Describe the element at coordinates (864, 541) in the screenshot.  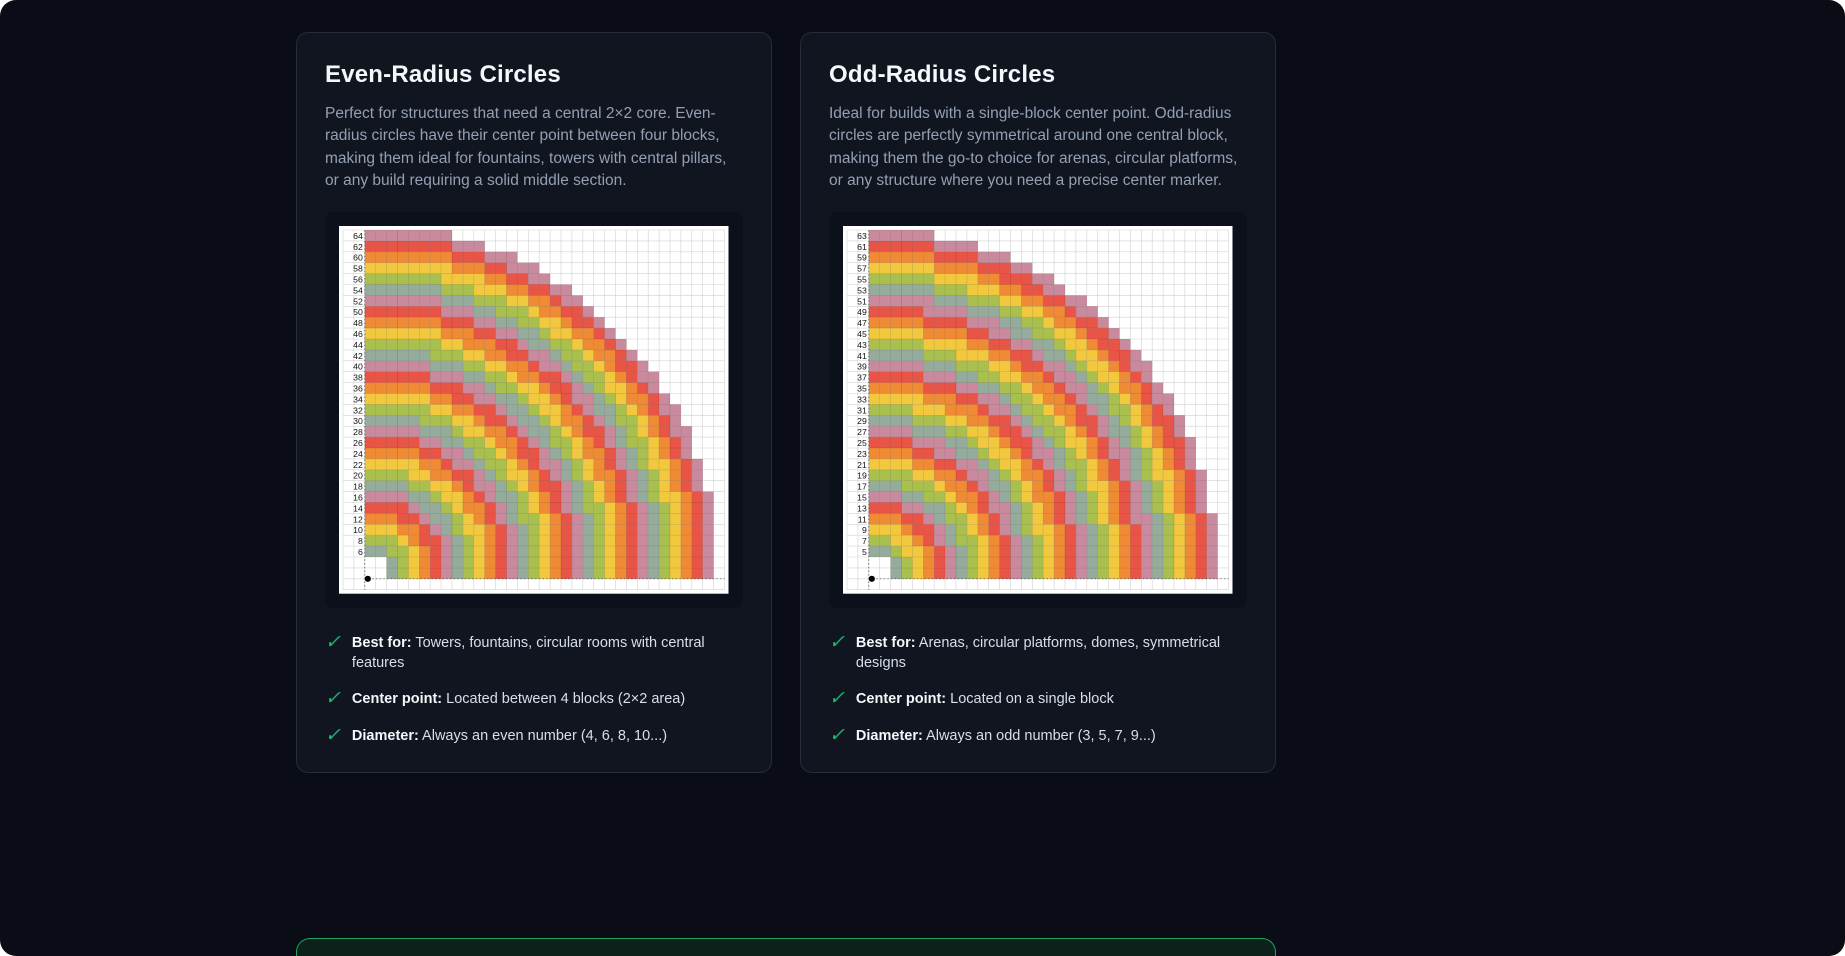
I see `svg-text: 7` at that location.